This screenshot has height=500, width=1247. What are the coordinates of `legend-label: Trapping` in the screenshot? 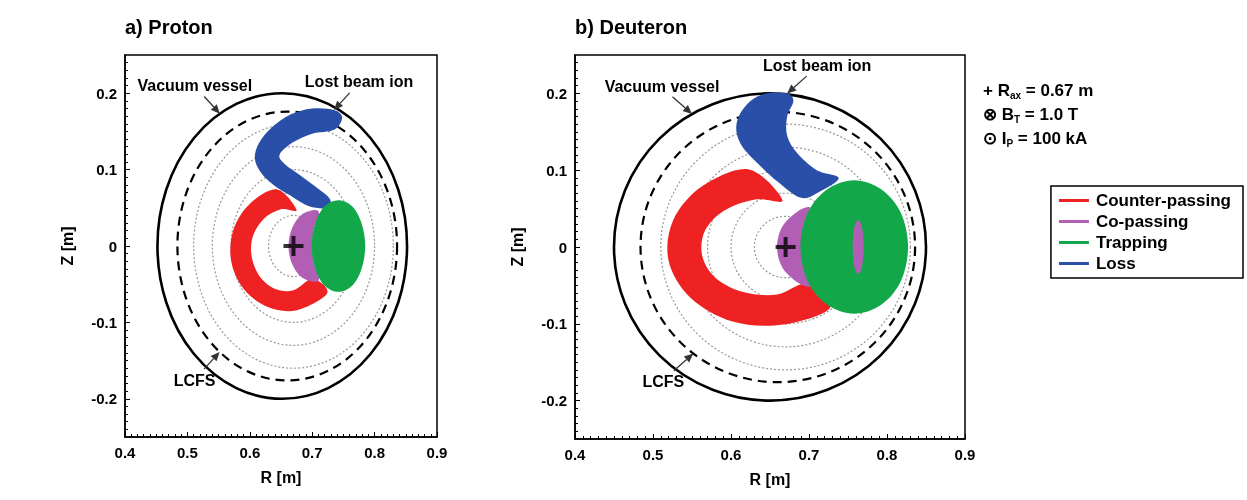 It's located at (1131, 242).